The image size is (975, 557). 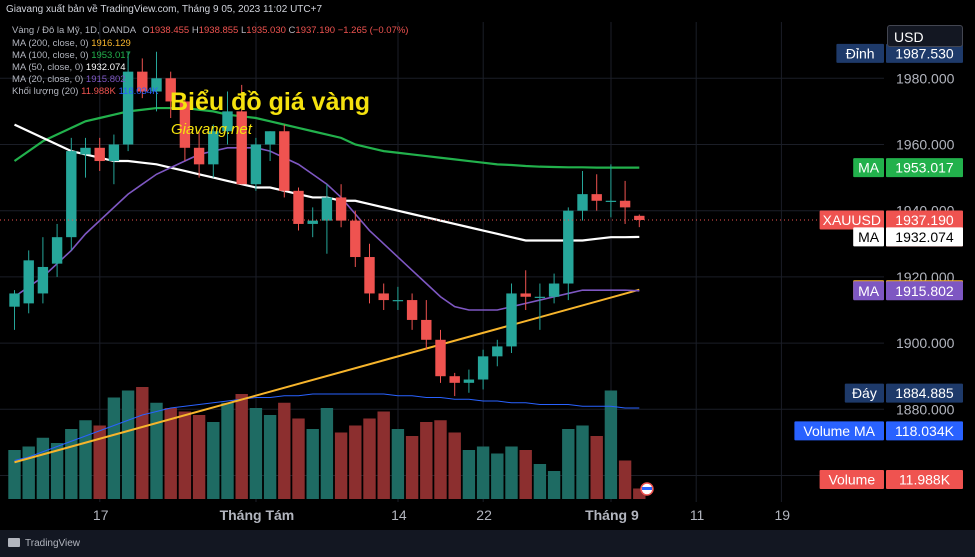 I want to click on axis-tag-label: Đỉnh, so click(x=860, y=53).